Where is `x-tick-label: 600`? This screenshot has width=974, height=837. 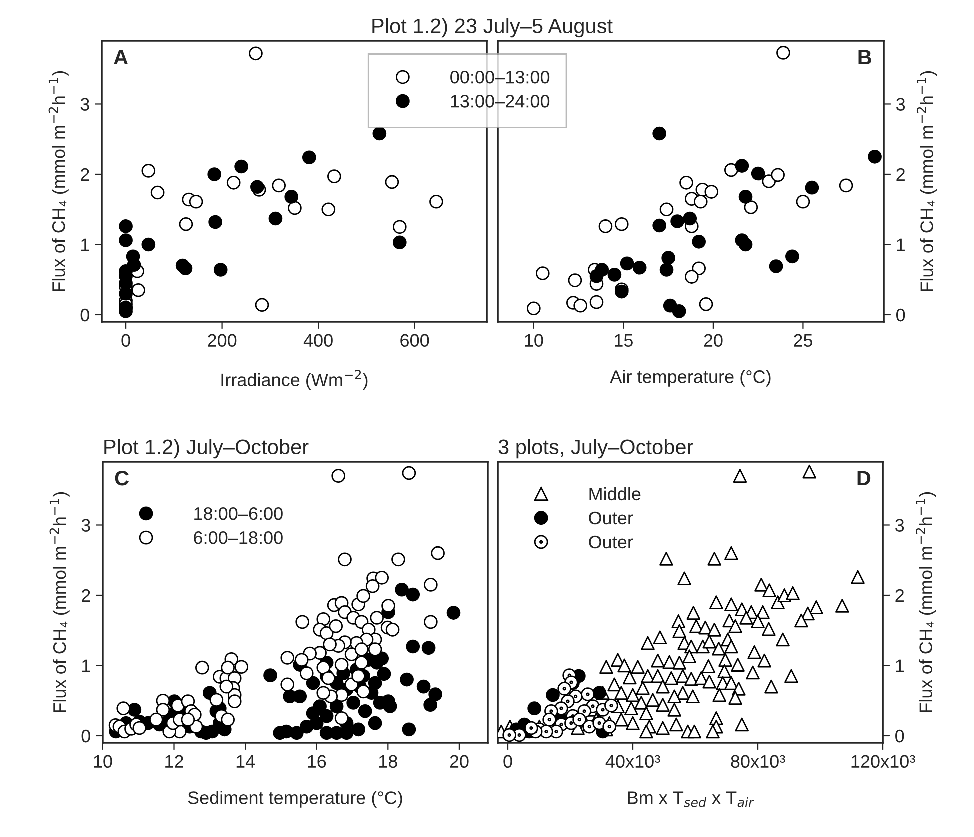
x-tick-label: 600 is located at coordinates (415, 341).